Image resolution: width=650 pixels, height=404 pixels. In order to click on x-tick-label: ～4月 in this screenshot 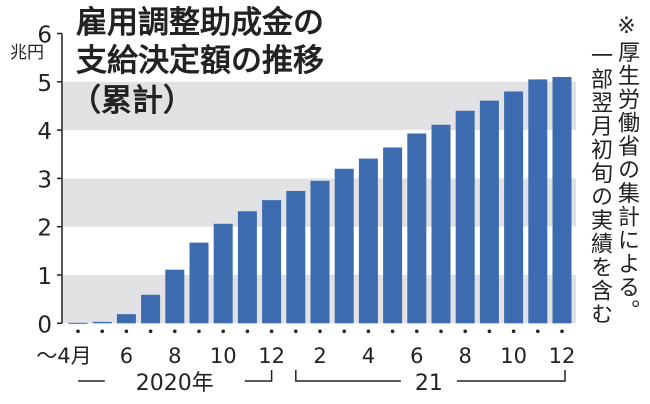, I will do `click(63, 356)`.